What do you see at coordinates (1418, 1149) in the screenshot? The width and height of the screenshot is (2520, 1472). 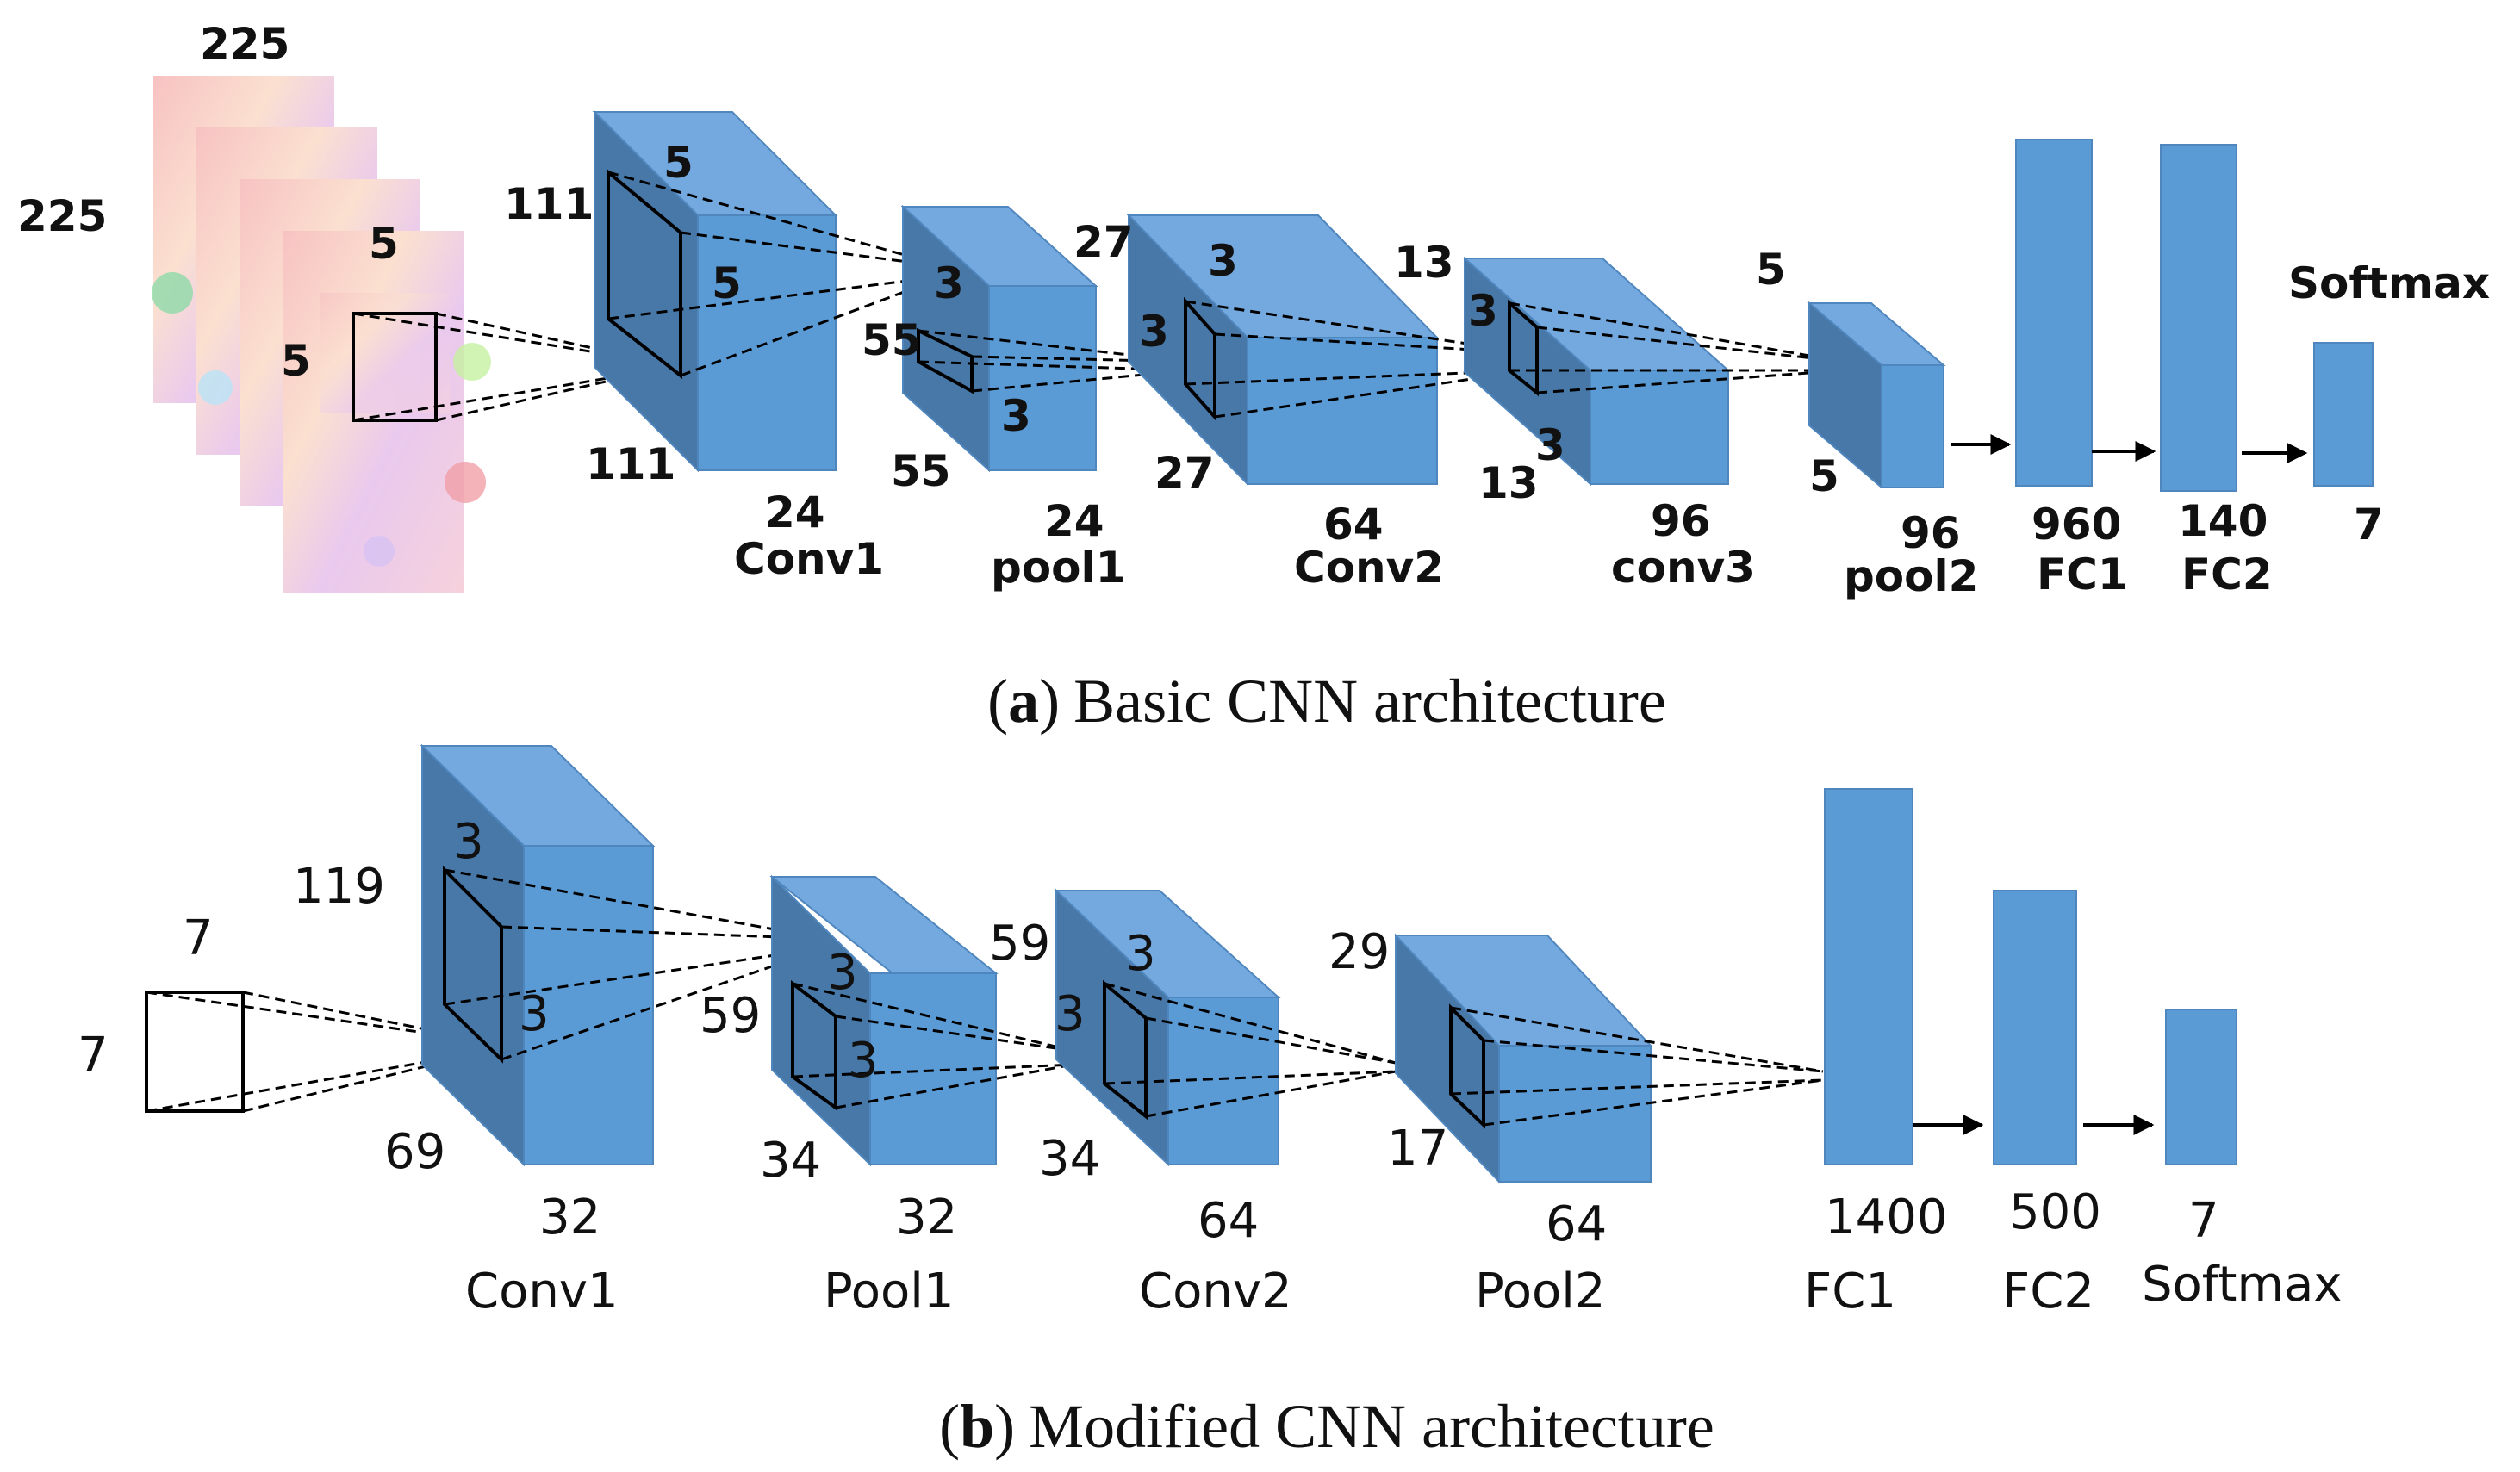 I see `modified-pool2-width-label: 17` at bounding box center [1418, 1149].